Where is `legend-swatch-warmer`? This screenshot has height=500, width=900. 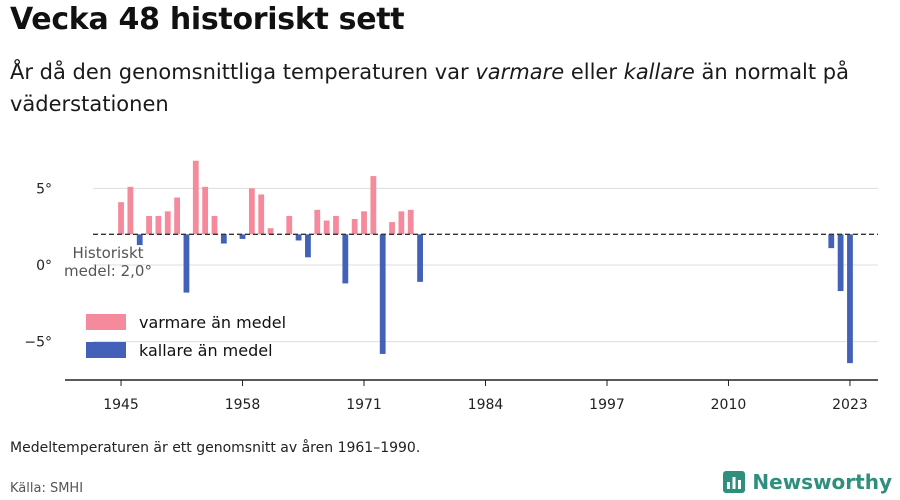
legend-swatch-warmer is located at coordinates (106, 322).